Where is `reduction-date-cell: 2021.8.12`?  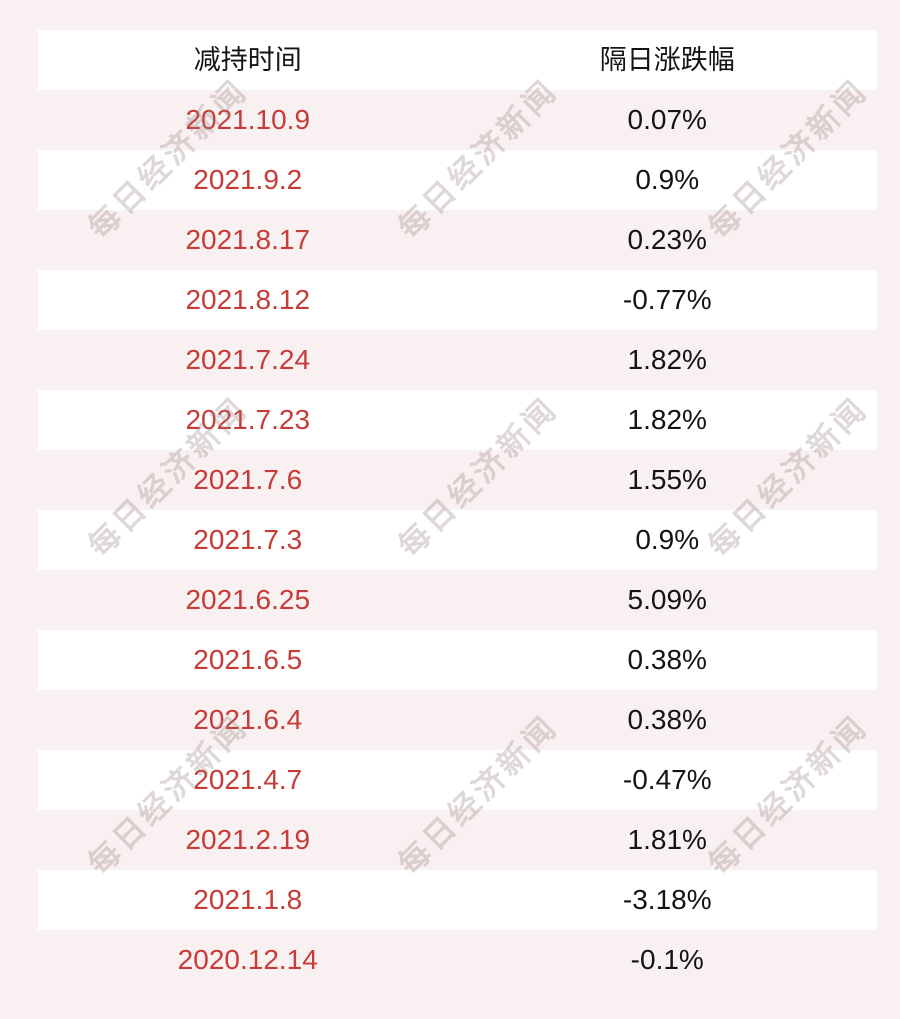 reduction-date-cell: 2021.8.12 is located at coordinates (248, 299).